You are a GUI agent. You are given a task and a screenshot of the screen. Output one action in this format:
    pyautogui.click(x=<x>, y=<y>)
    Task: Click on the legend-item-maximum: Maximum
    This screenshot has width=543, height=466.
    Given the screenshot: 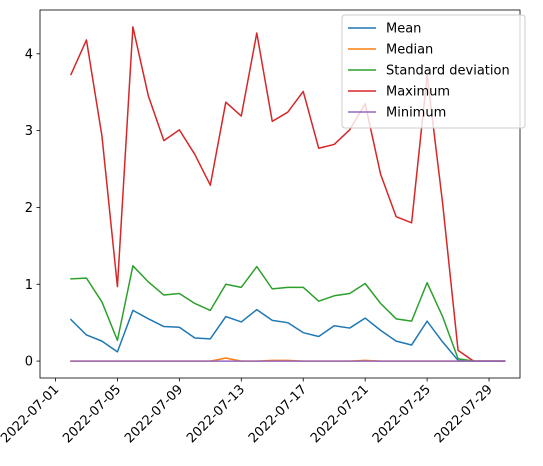 What is the action you would take?
    pyautogui.click(x=399, y=92)
    